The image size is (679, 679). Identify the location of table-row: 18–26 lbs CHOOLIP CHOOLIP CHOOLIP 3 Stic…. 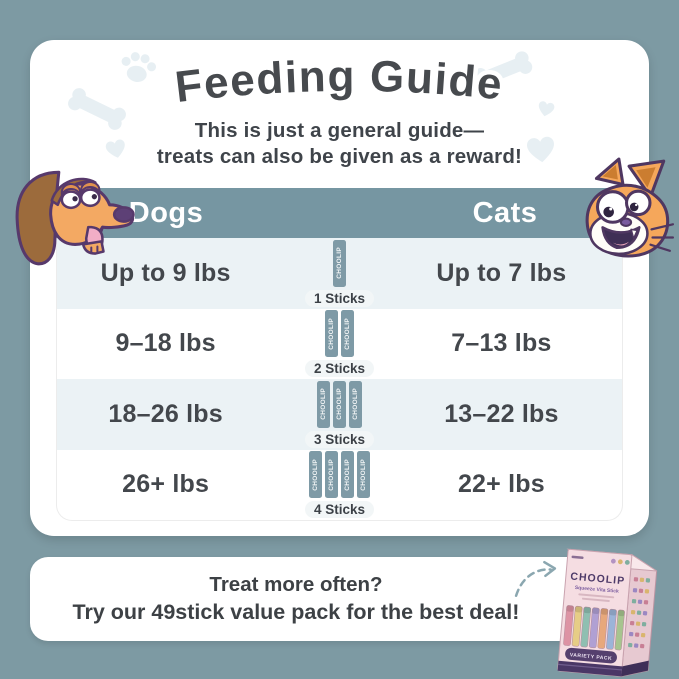
(339, 414).